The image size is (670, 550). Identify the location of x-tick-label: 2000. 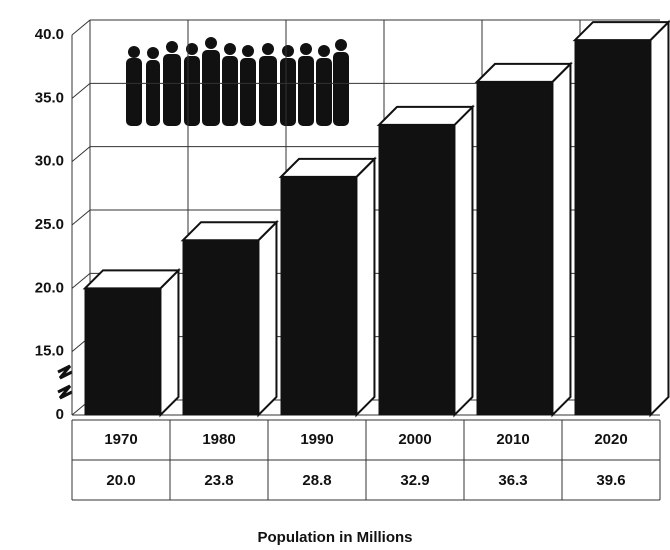
(414, 439).